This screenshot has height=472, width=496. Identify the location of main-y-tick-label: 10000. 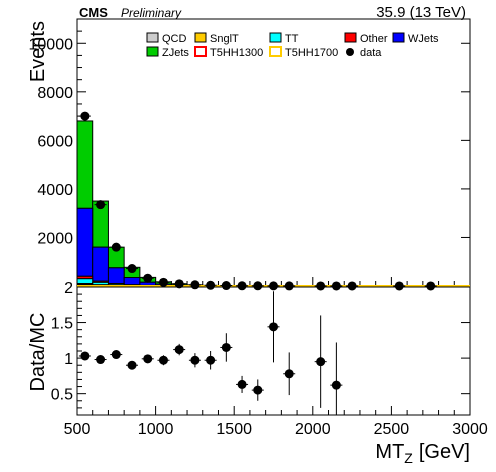
(51, 44).